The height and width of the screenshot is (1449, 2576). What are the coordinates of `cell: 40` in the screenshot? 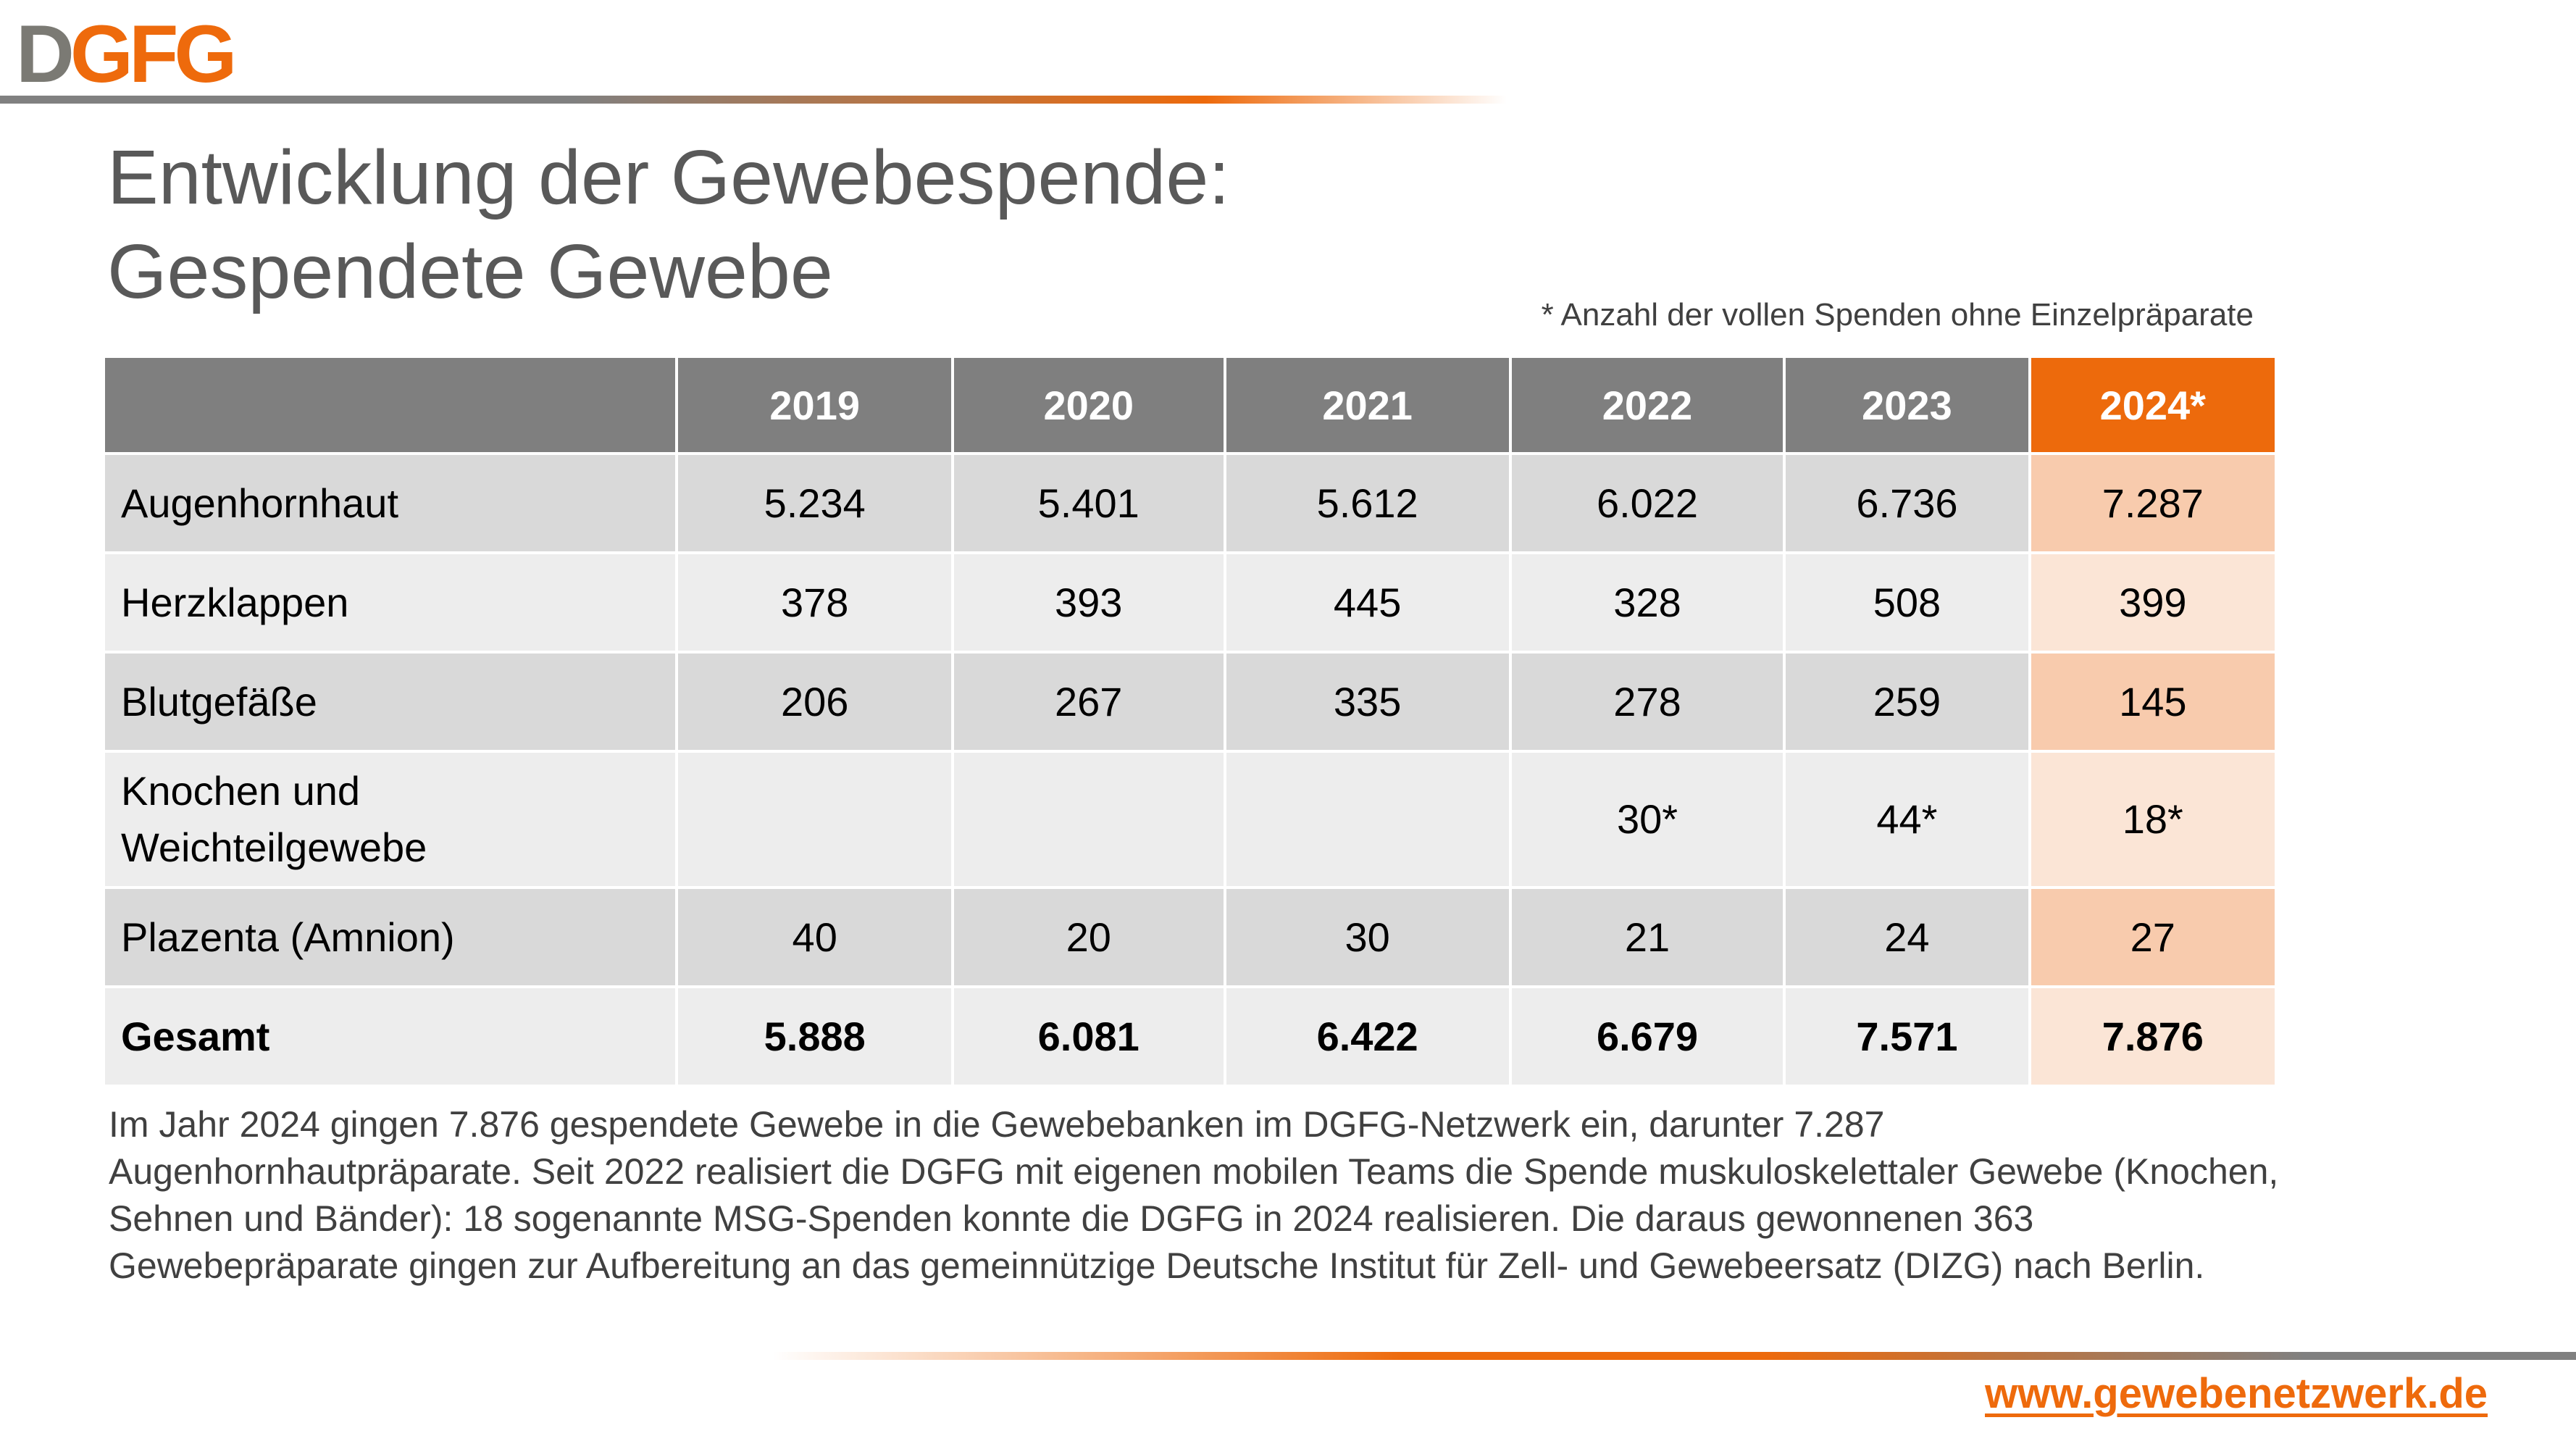 It's located at (814, 937).